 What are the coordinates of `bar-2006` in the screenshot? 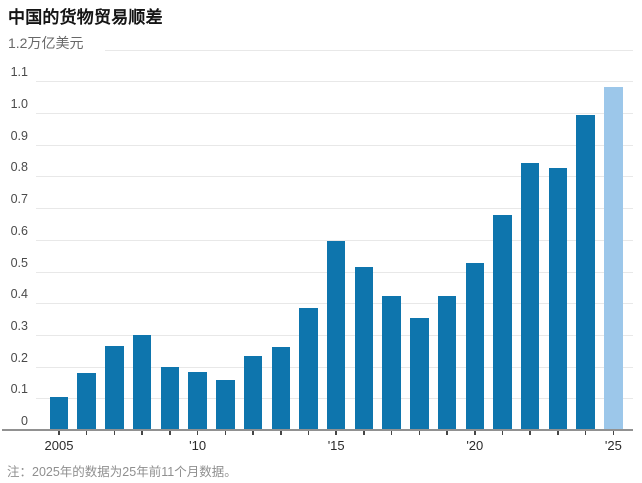 It's located at (86, 400).